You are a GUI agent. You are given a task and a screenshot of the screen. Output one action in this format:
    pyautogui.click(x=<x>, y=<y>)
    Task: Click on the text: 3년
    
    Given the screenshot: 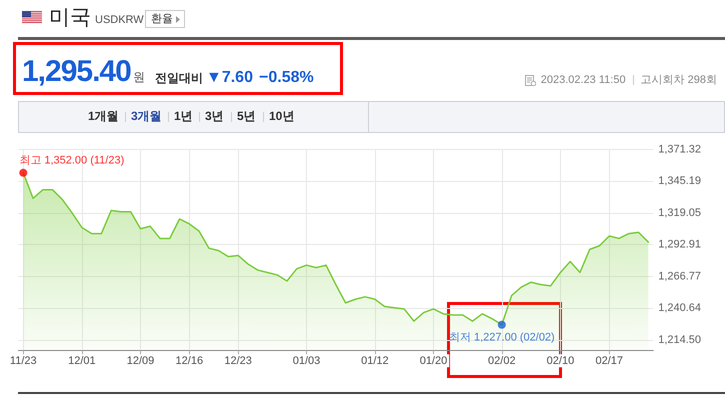 What is the action you would take?
    pyautogui.click(x=214, y=116)
    